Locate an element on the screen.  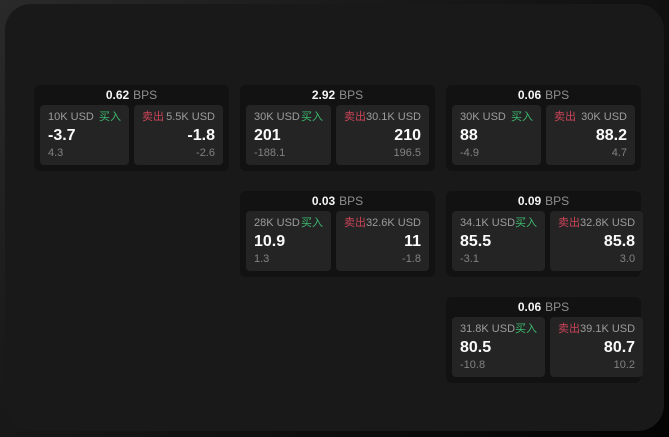
buy-quote-panel: 31.8K USD 买入 80.5 -10.8 is located at coordinates (499, 347).